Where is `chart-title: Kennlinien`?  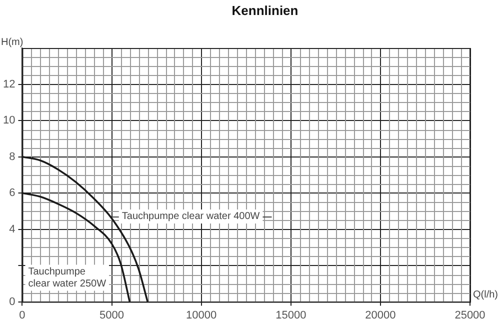 chart-title: Kennlinien is located at coordinates (265, 10).